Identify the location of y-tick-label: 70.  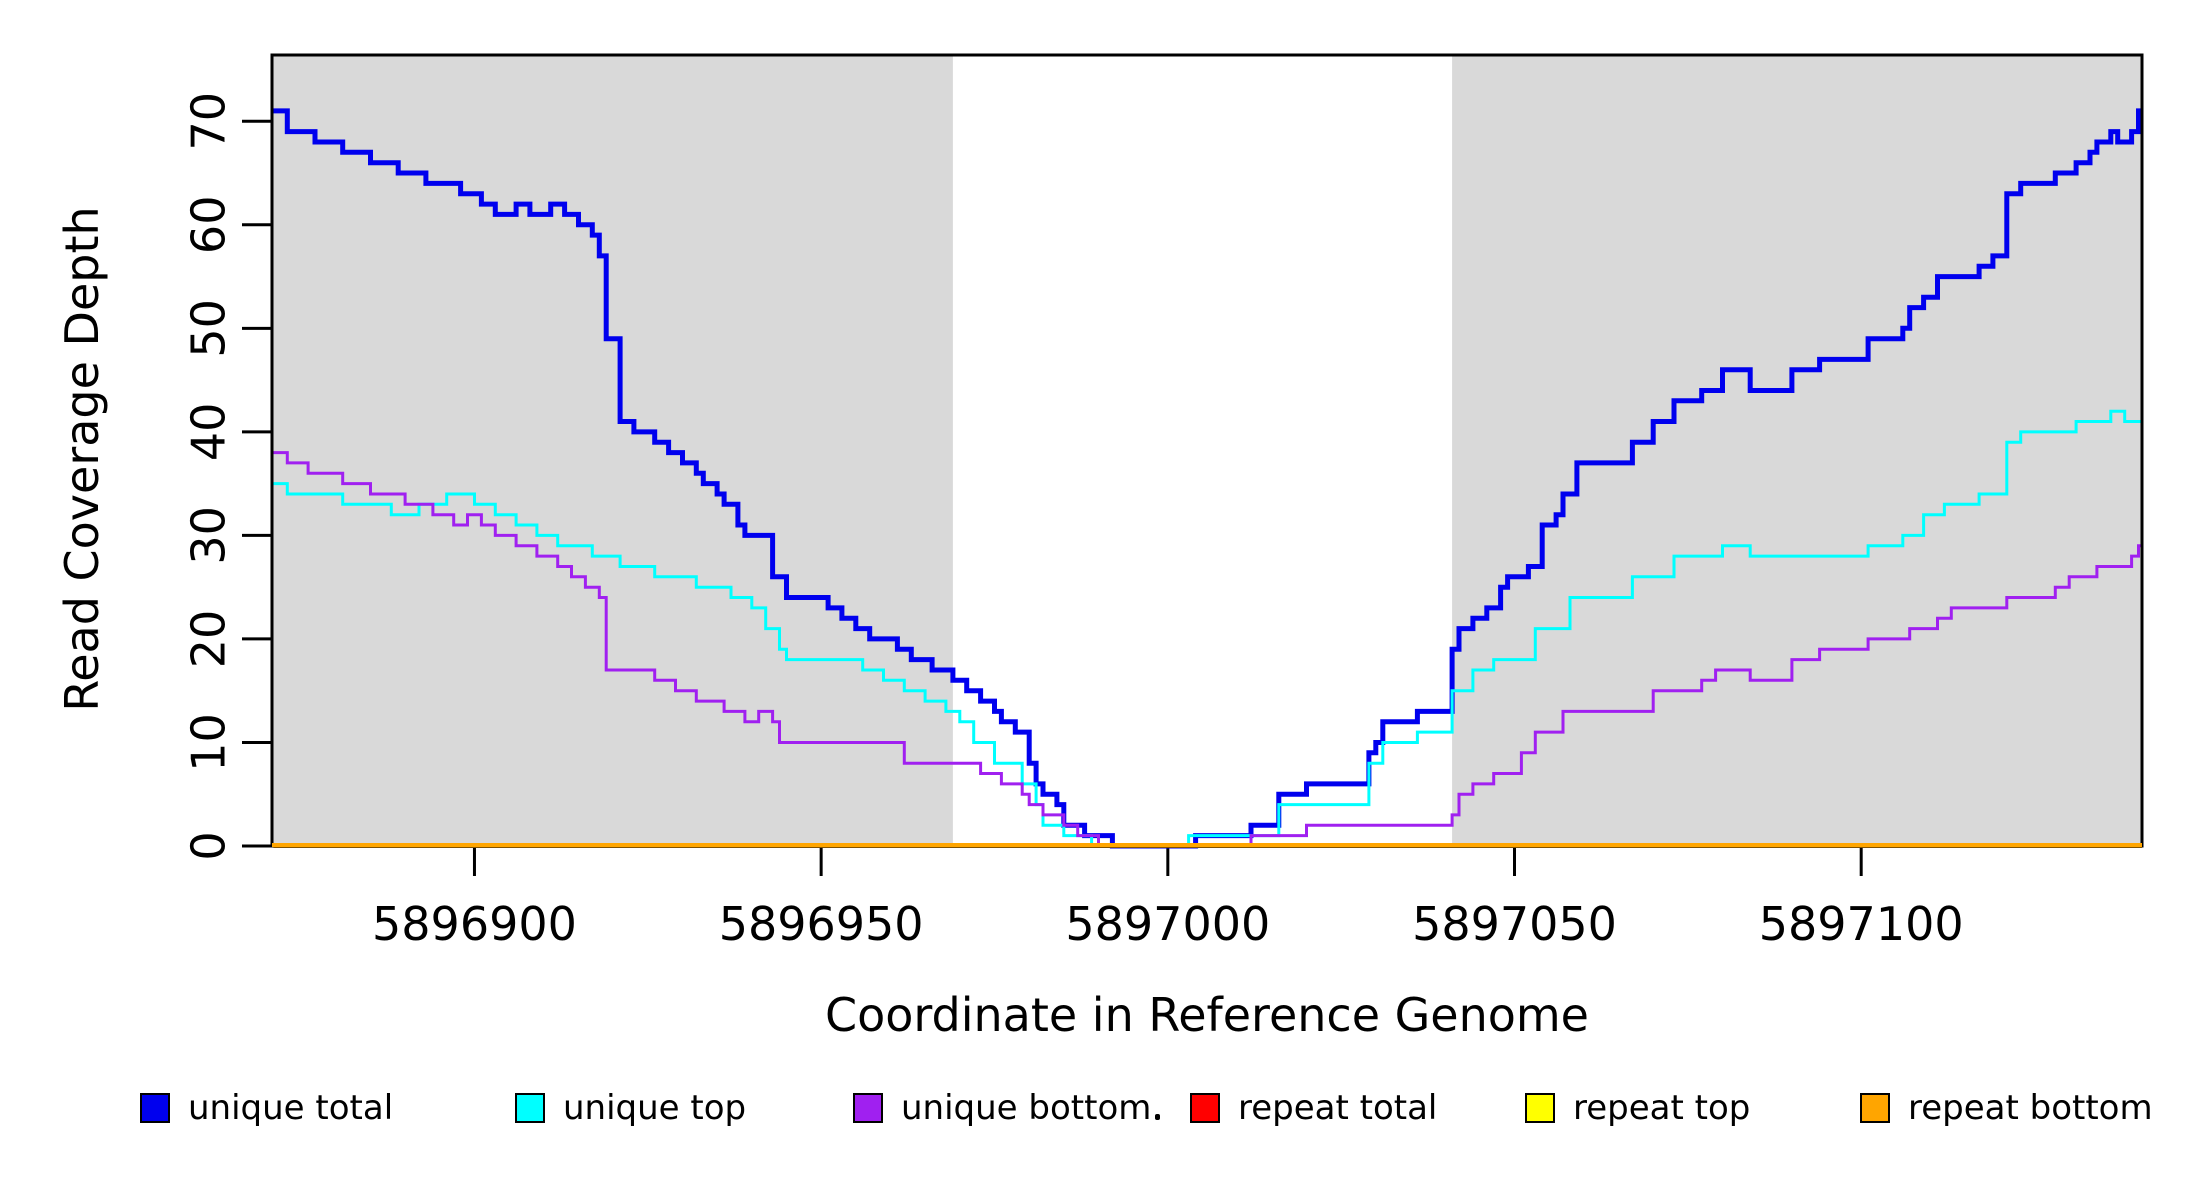
(209, 121).